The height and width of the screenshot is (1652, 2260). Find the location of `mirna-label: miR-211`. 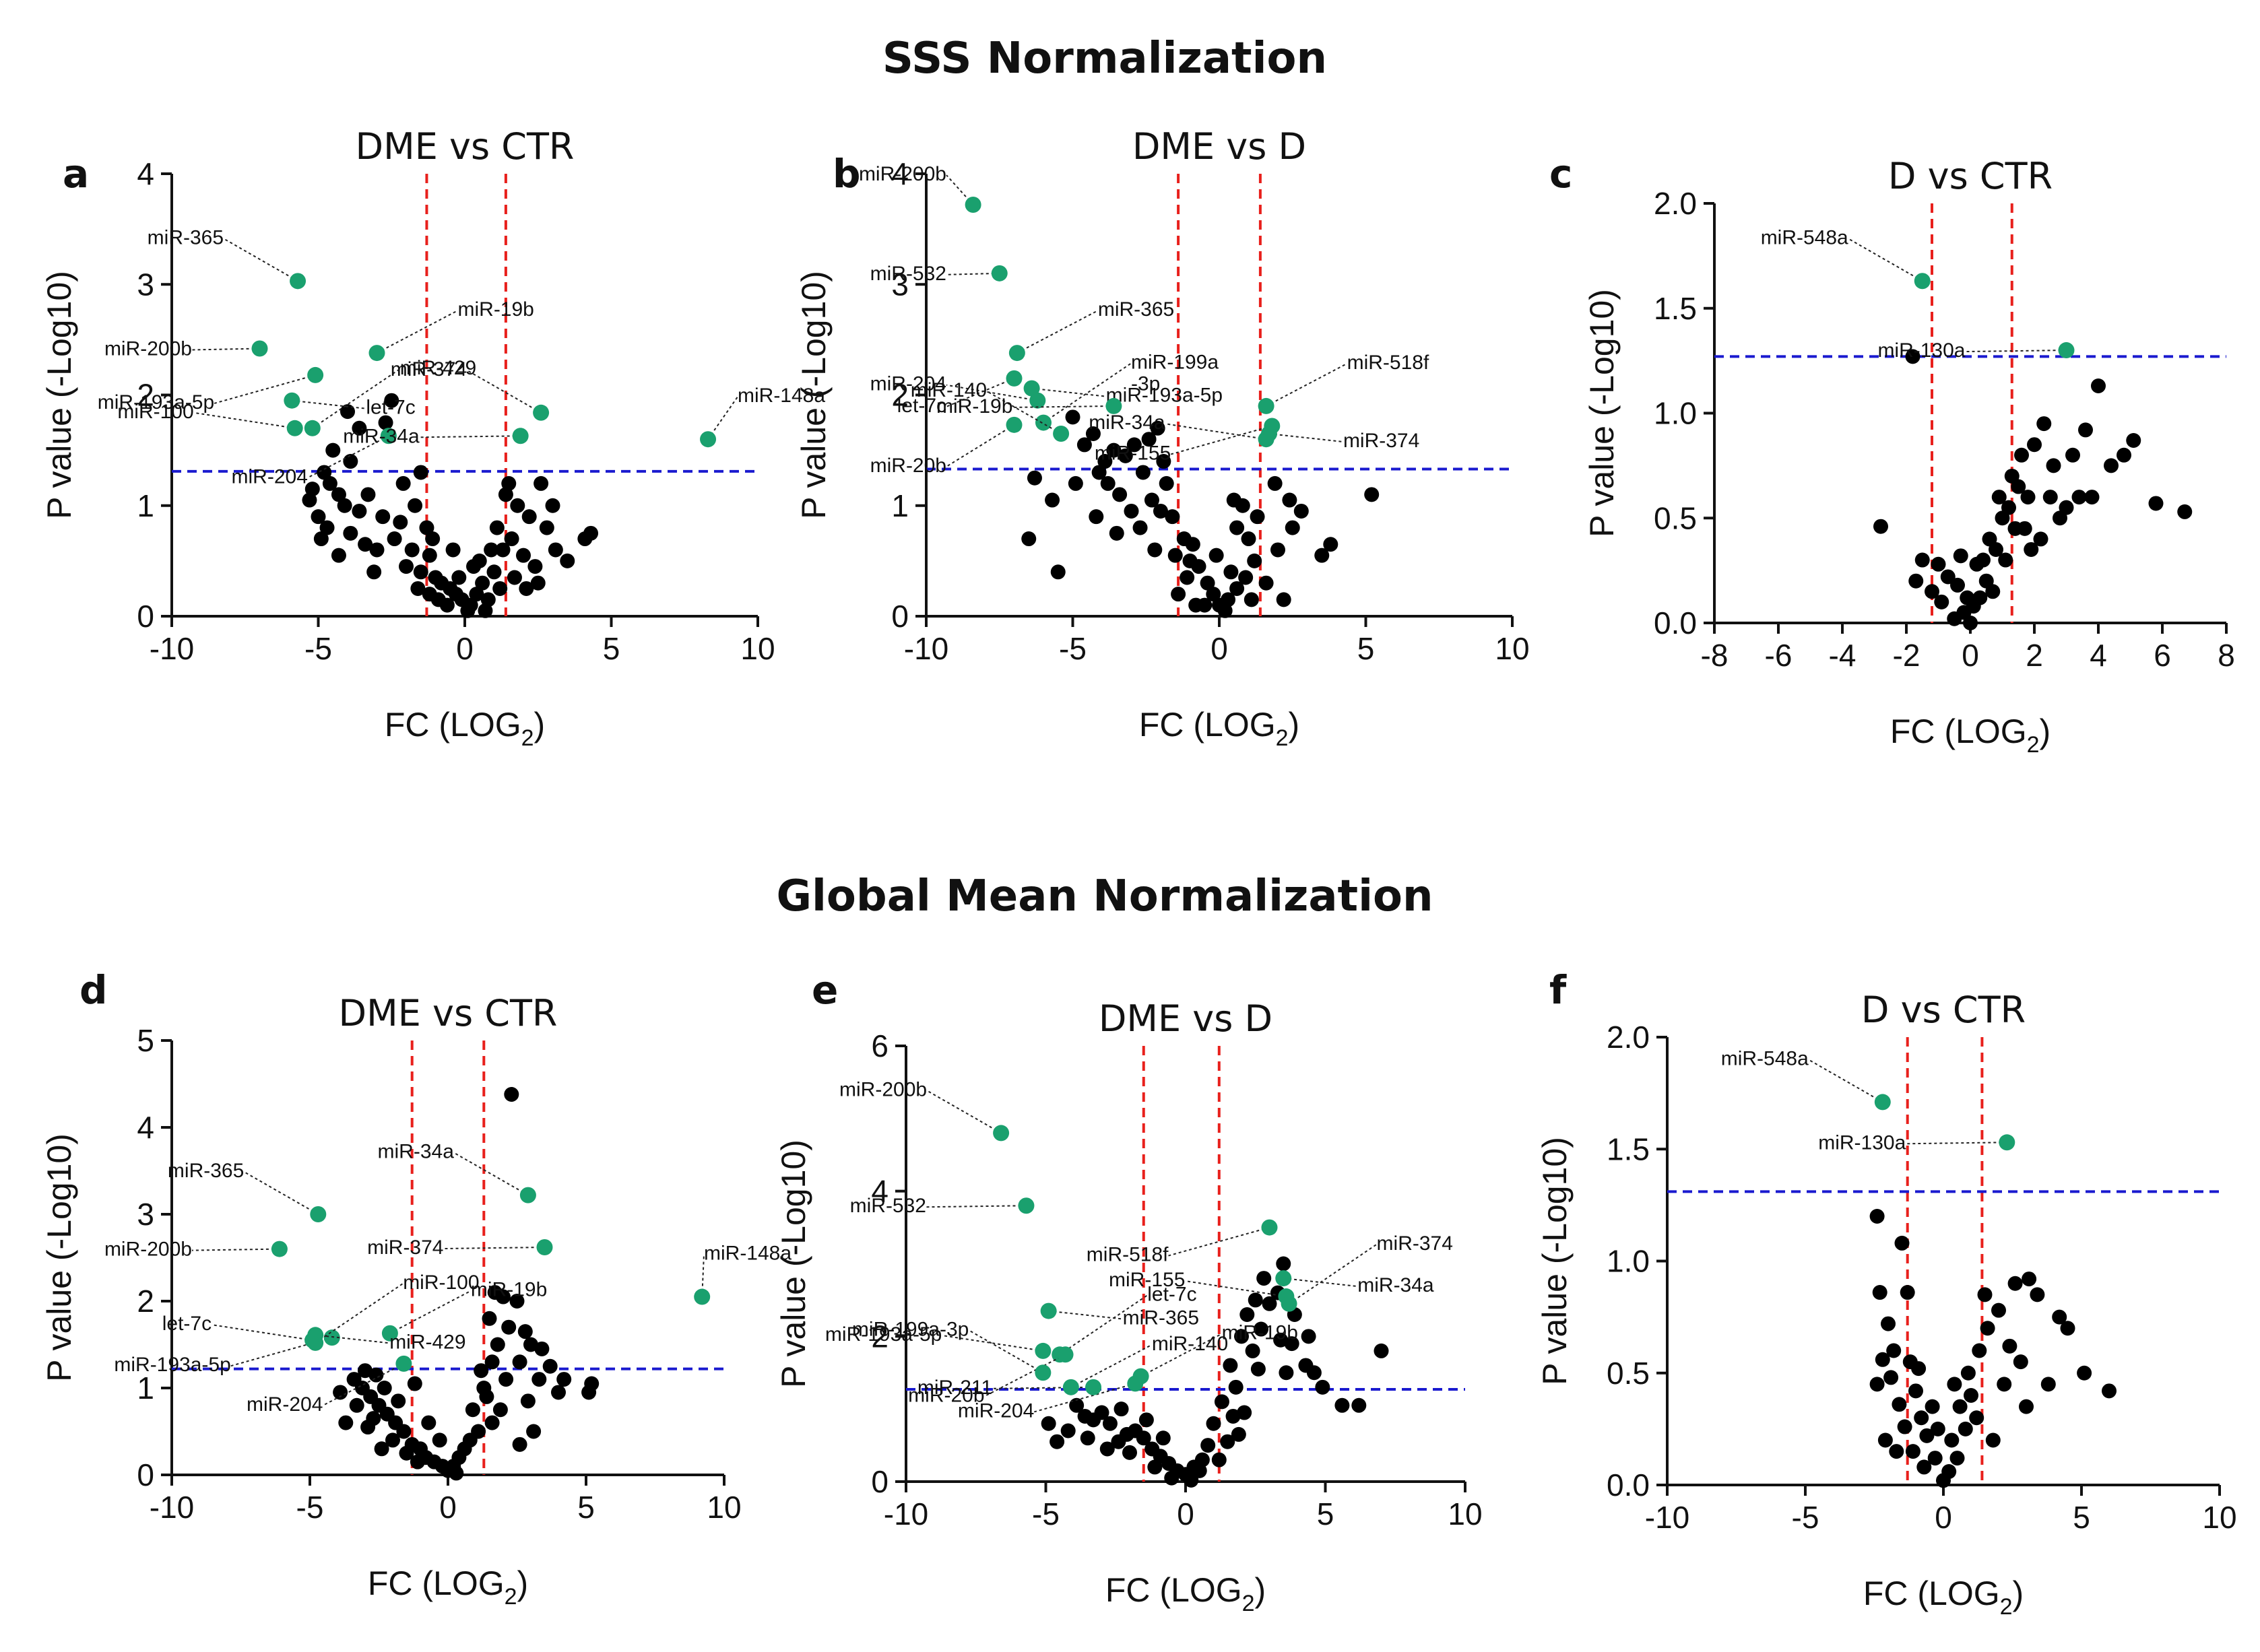

mirna-label: miR-211 is located at coordinates (955, 1388).